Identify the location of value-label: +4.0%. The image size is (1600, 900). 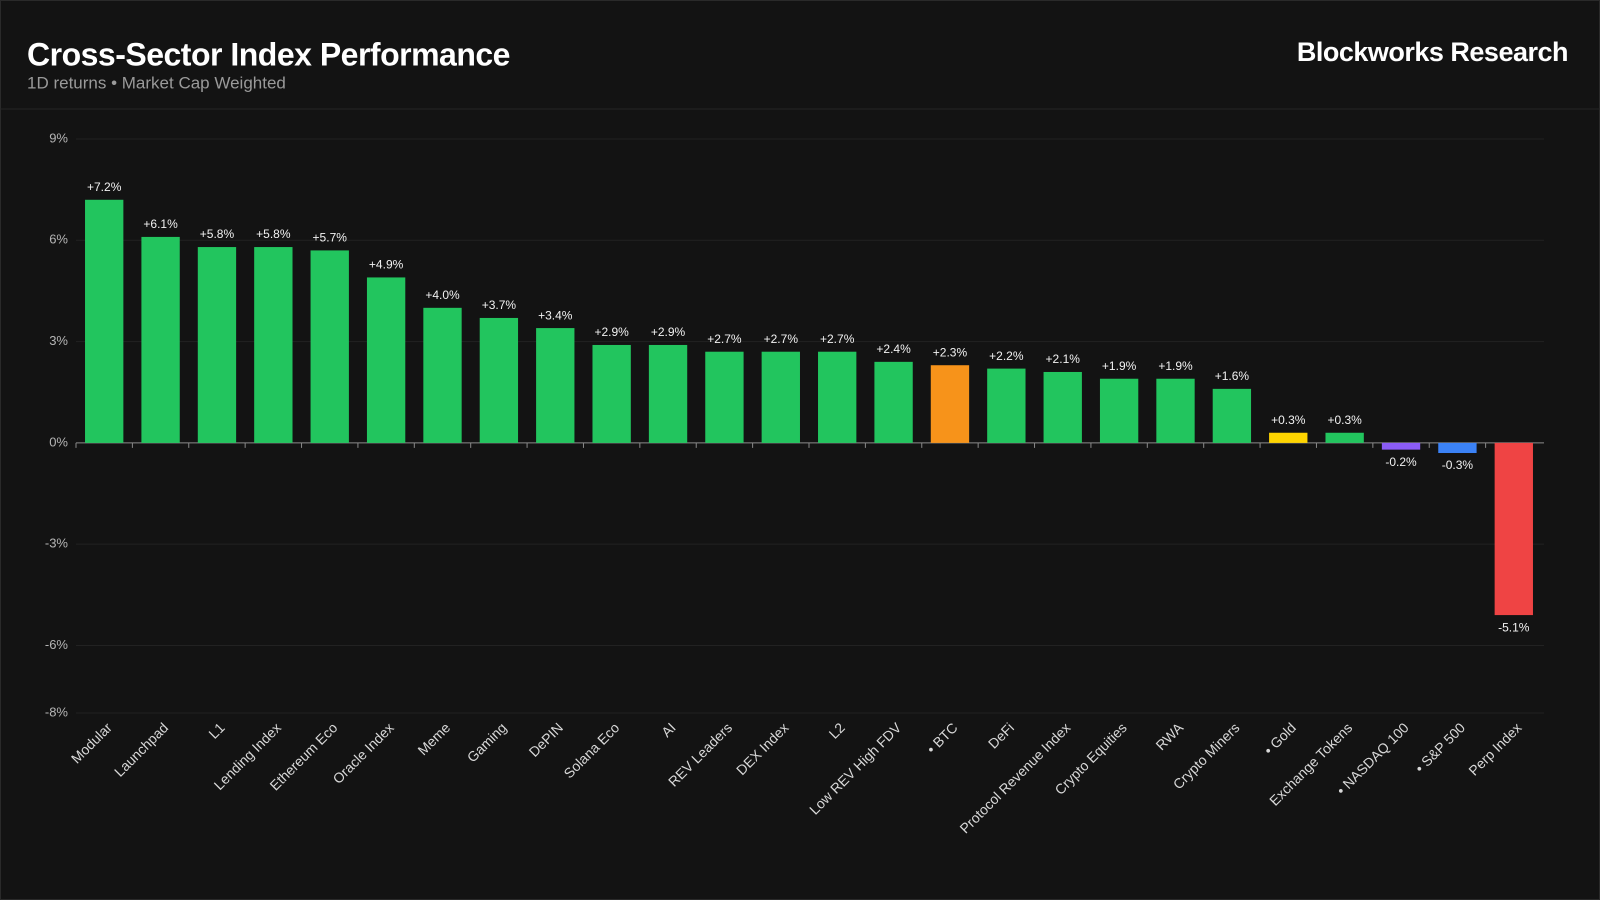
(442, 295).